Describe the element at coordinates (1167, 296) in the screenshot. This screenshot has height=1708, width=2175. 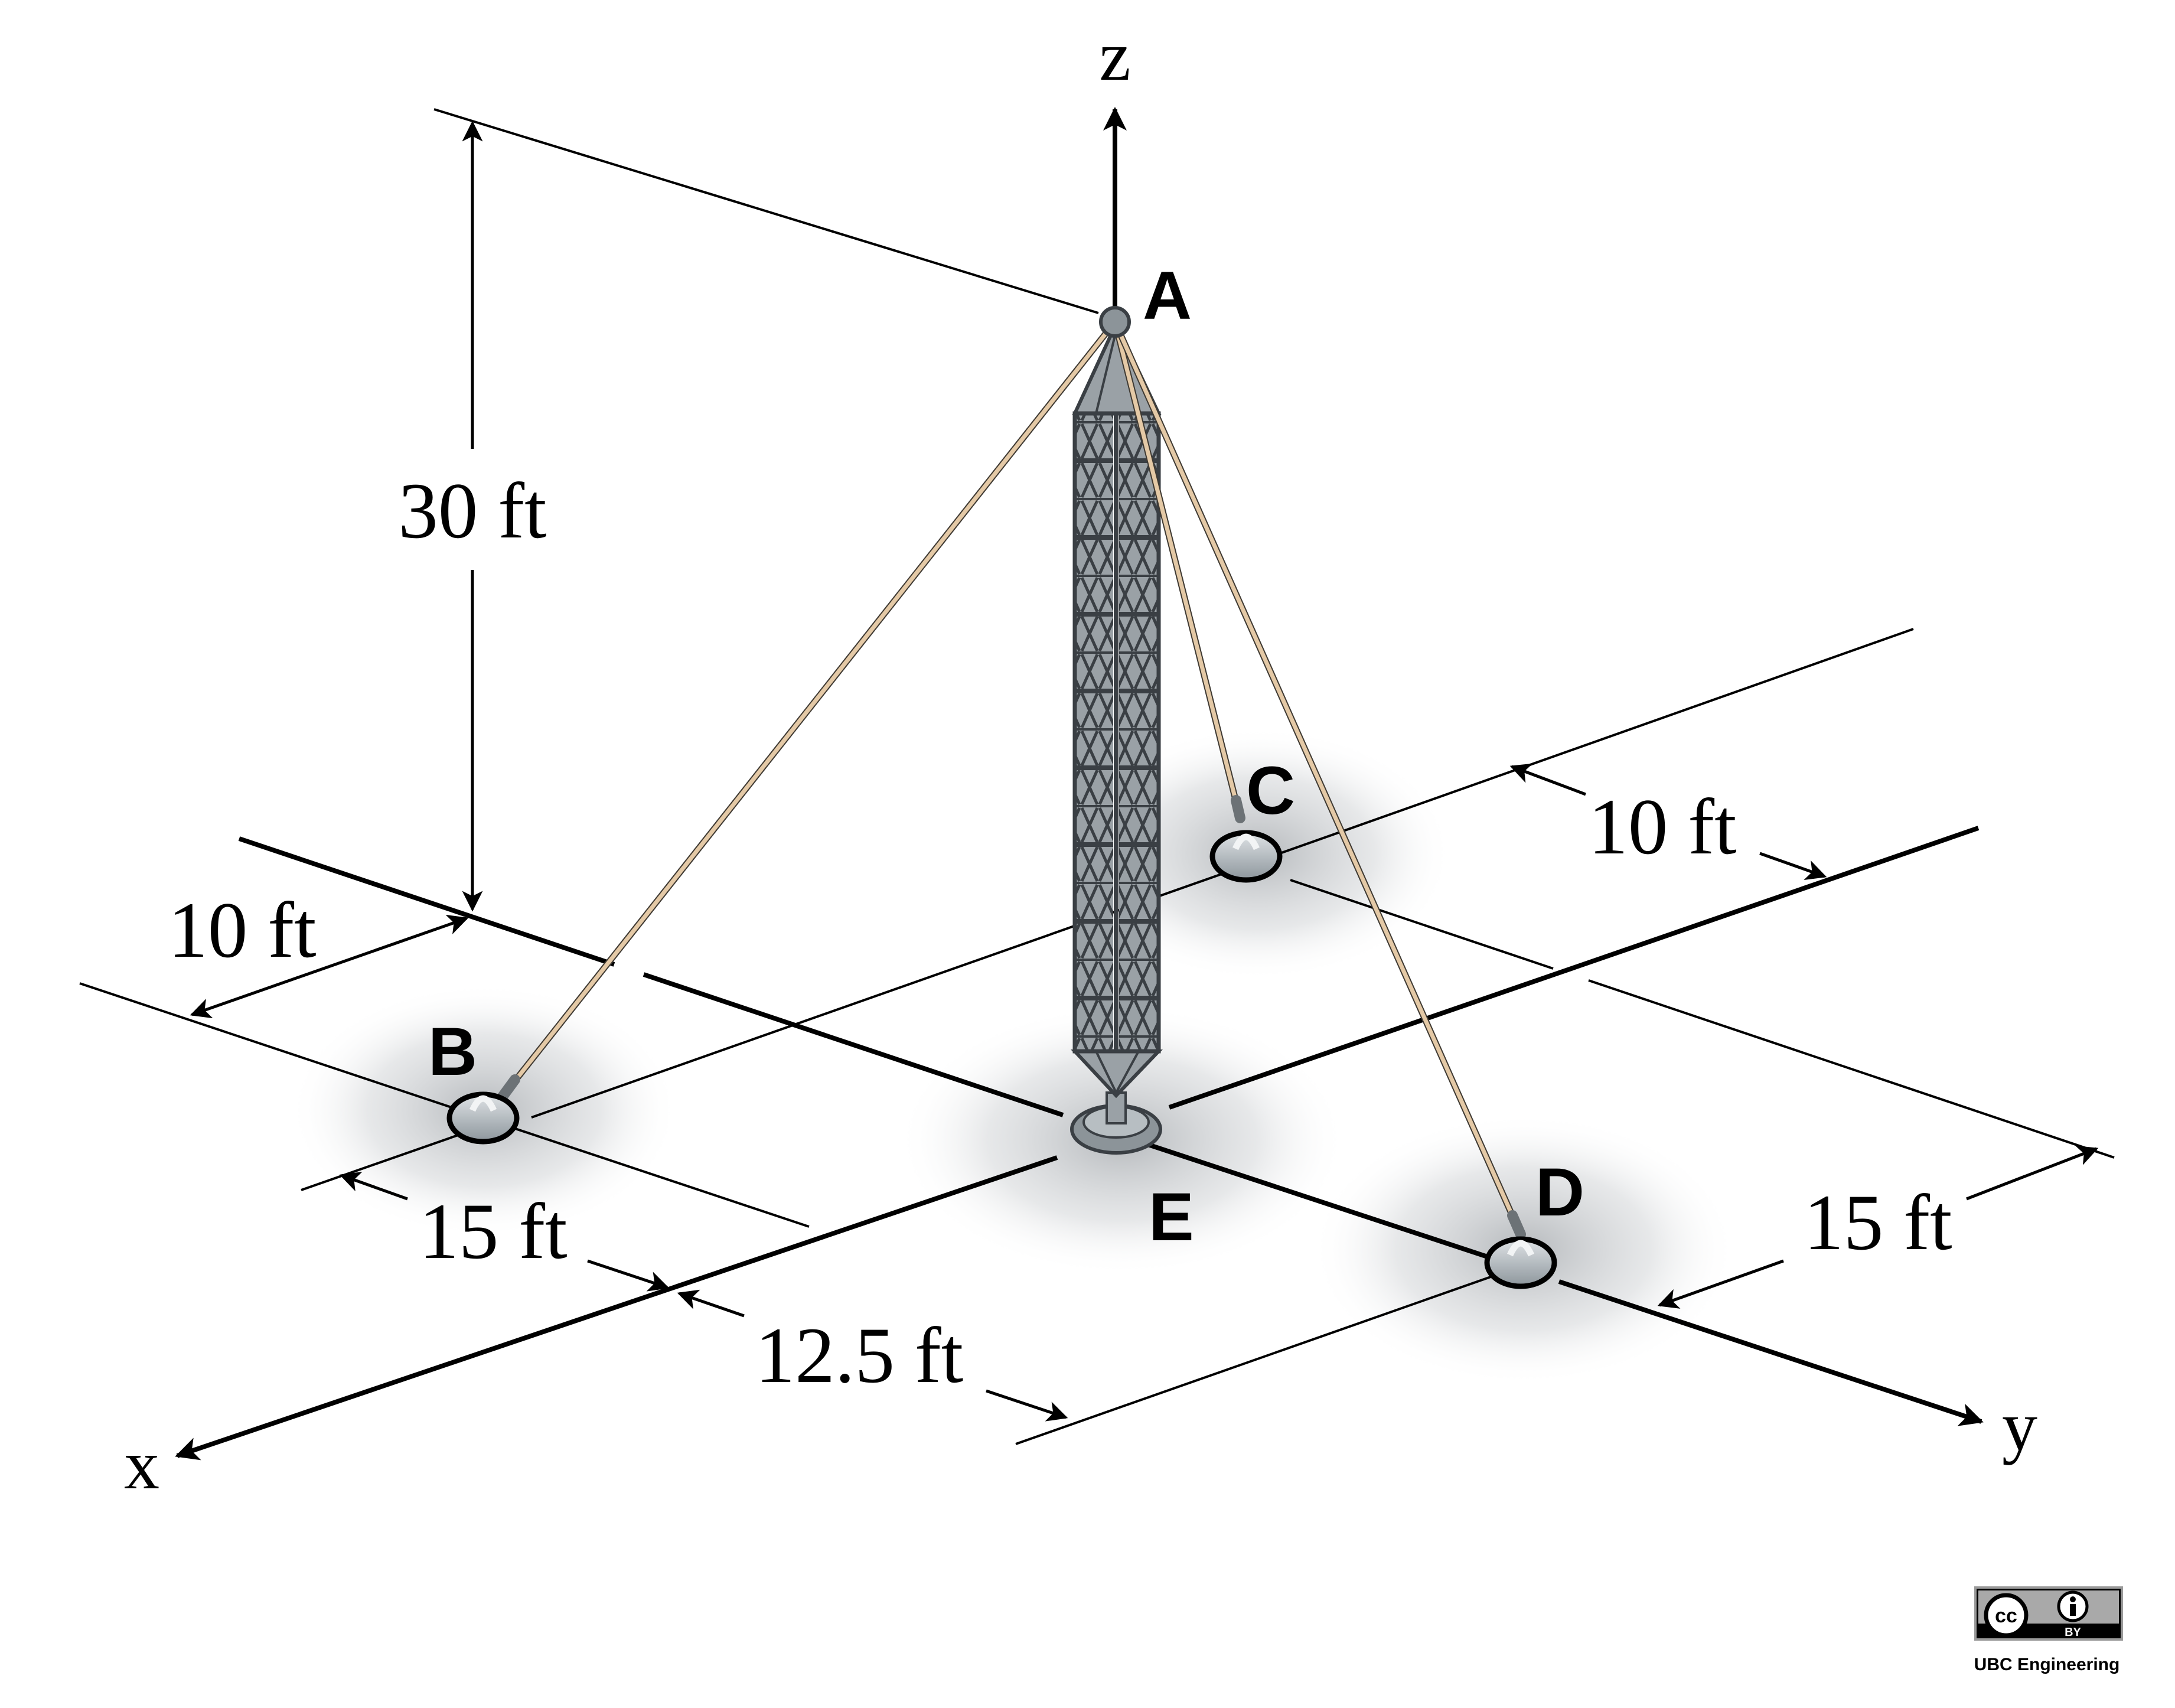
I see `point-label-a: A` at that location.